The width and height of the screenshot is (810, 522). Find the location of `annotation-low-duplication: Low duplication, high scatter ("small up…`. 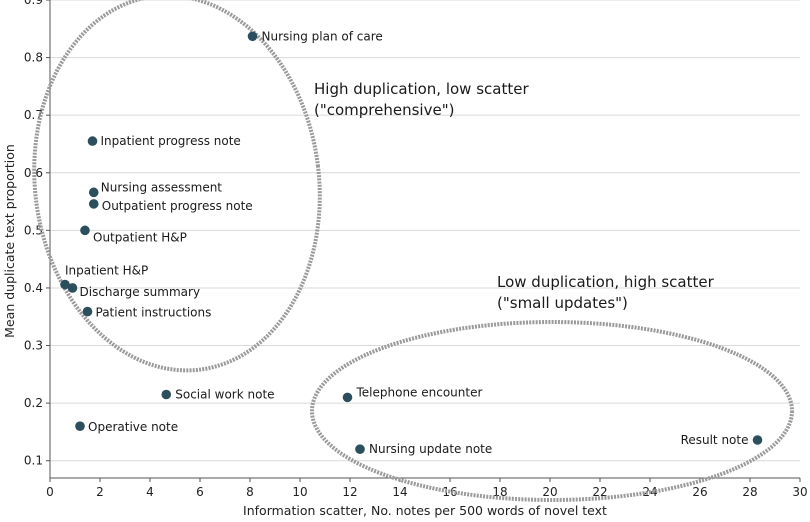

annotation-low-duplication: Low duplication, high scatter ("small up… is located at coordinates (608, 292).